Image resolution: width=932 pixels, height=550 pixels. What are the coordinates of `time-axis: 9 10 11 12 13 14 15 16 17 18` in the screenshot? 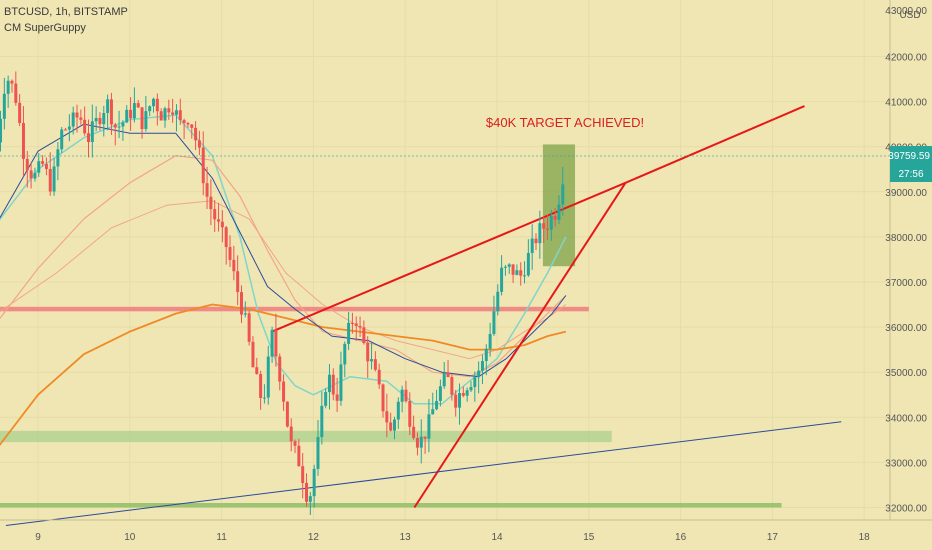 It's located at (452, 537).